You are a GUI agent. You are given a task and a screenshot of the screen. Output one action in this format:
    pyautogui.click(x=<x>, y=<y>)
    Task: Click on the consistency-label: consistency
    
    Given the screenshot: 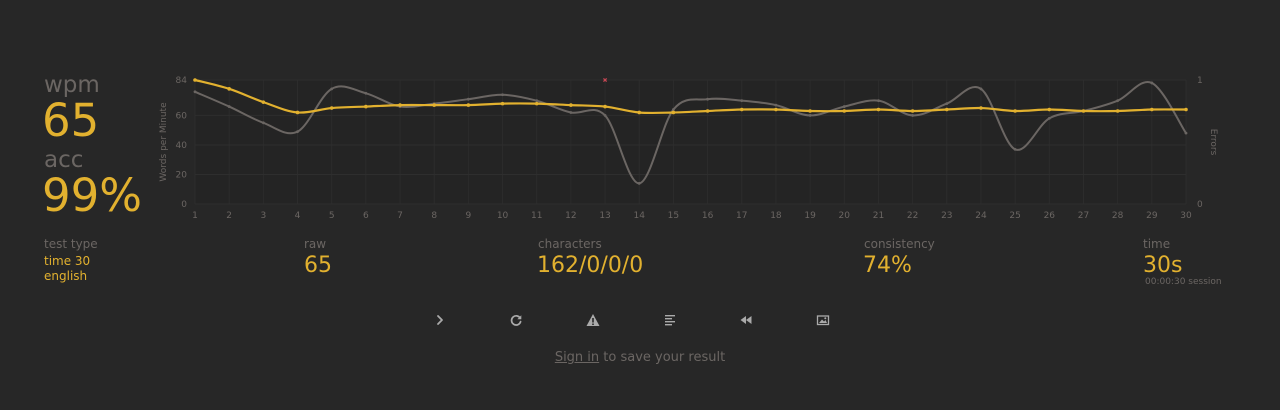 What is the action you would take?
    pyautogui.click(x=899, y=244)
    